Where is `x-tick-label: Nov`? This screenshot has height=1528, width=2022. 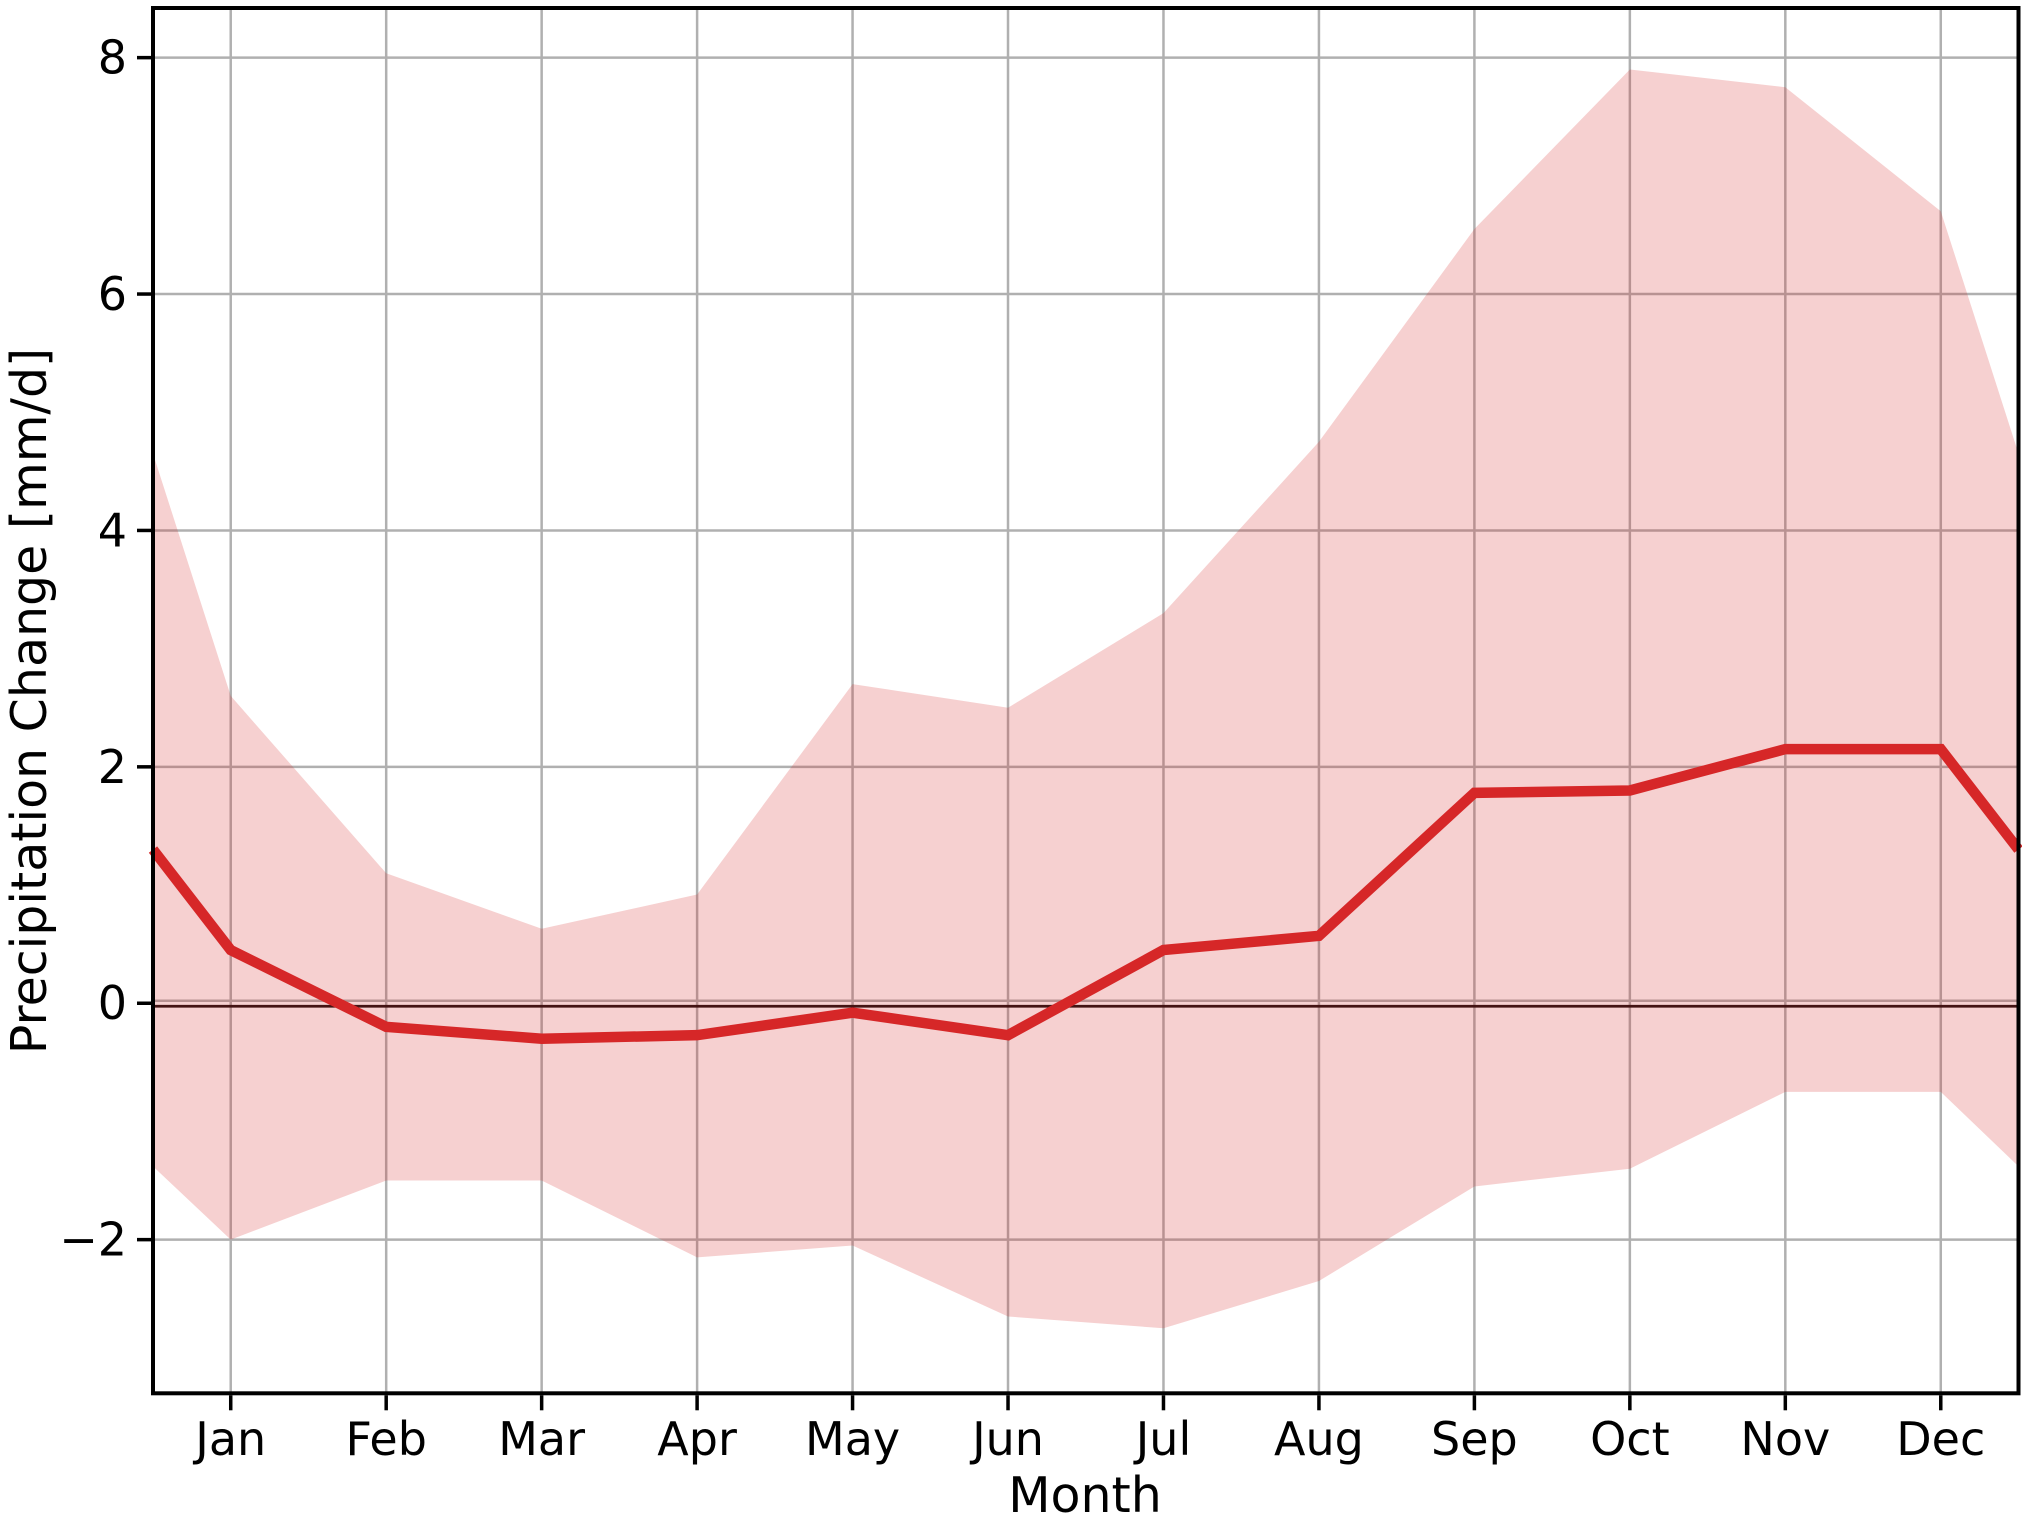
x-tick-label: Nov is located at coordinates (1785, 1439).